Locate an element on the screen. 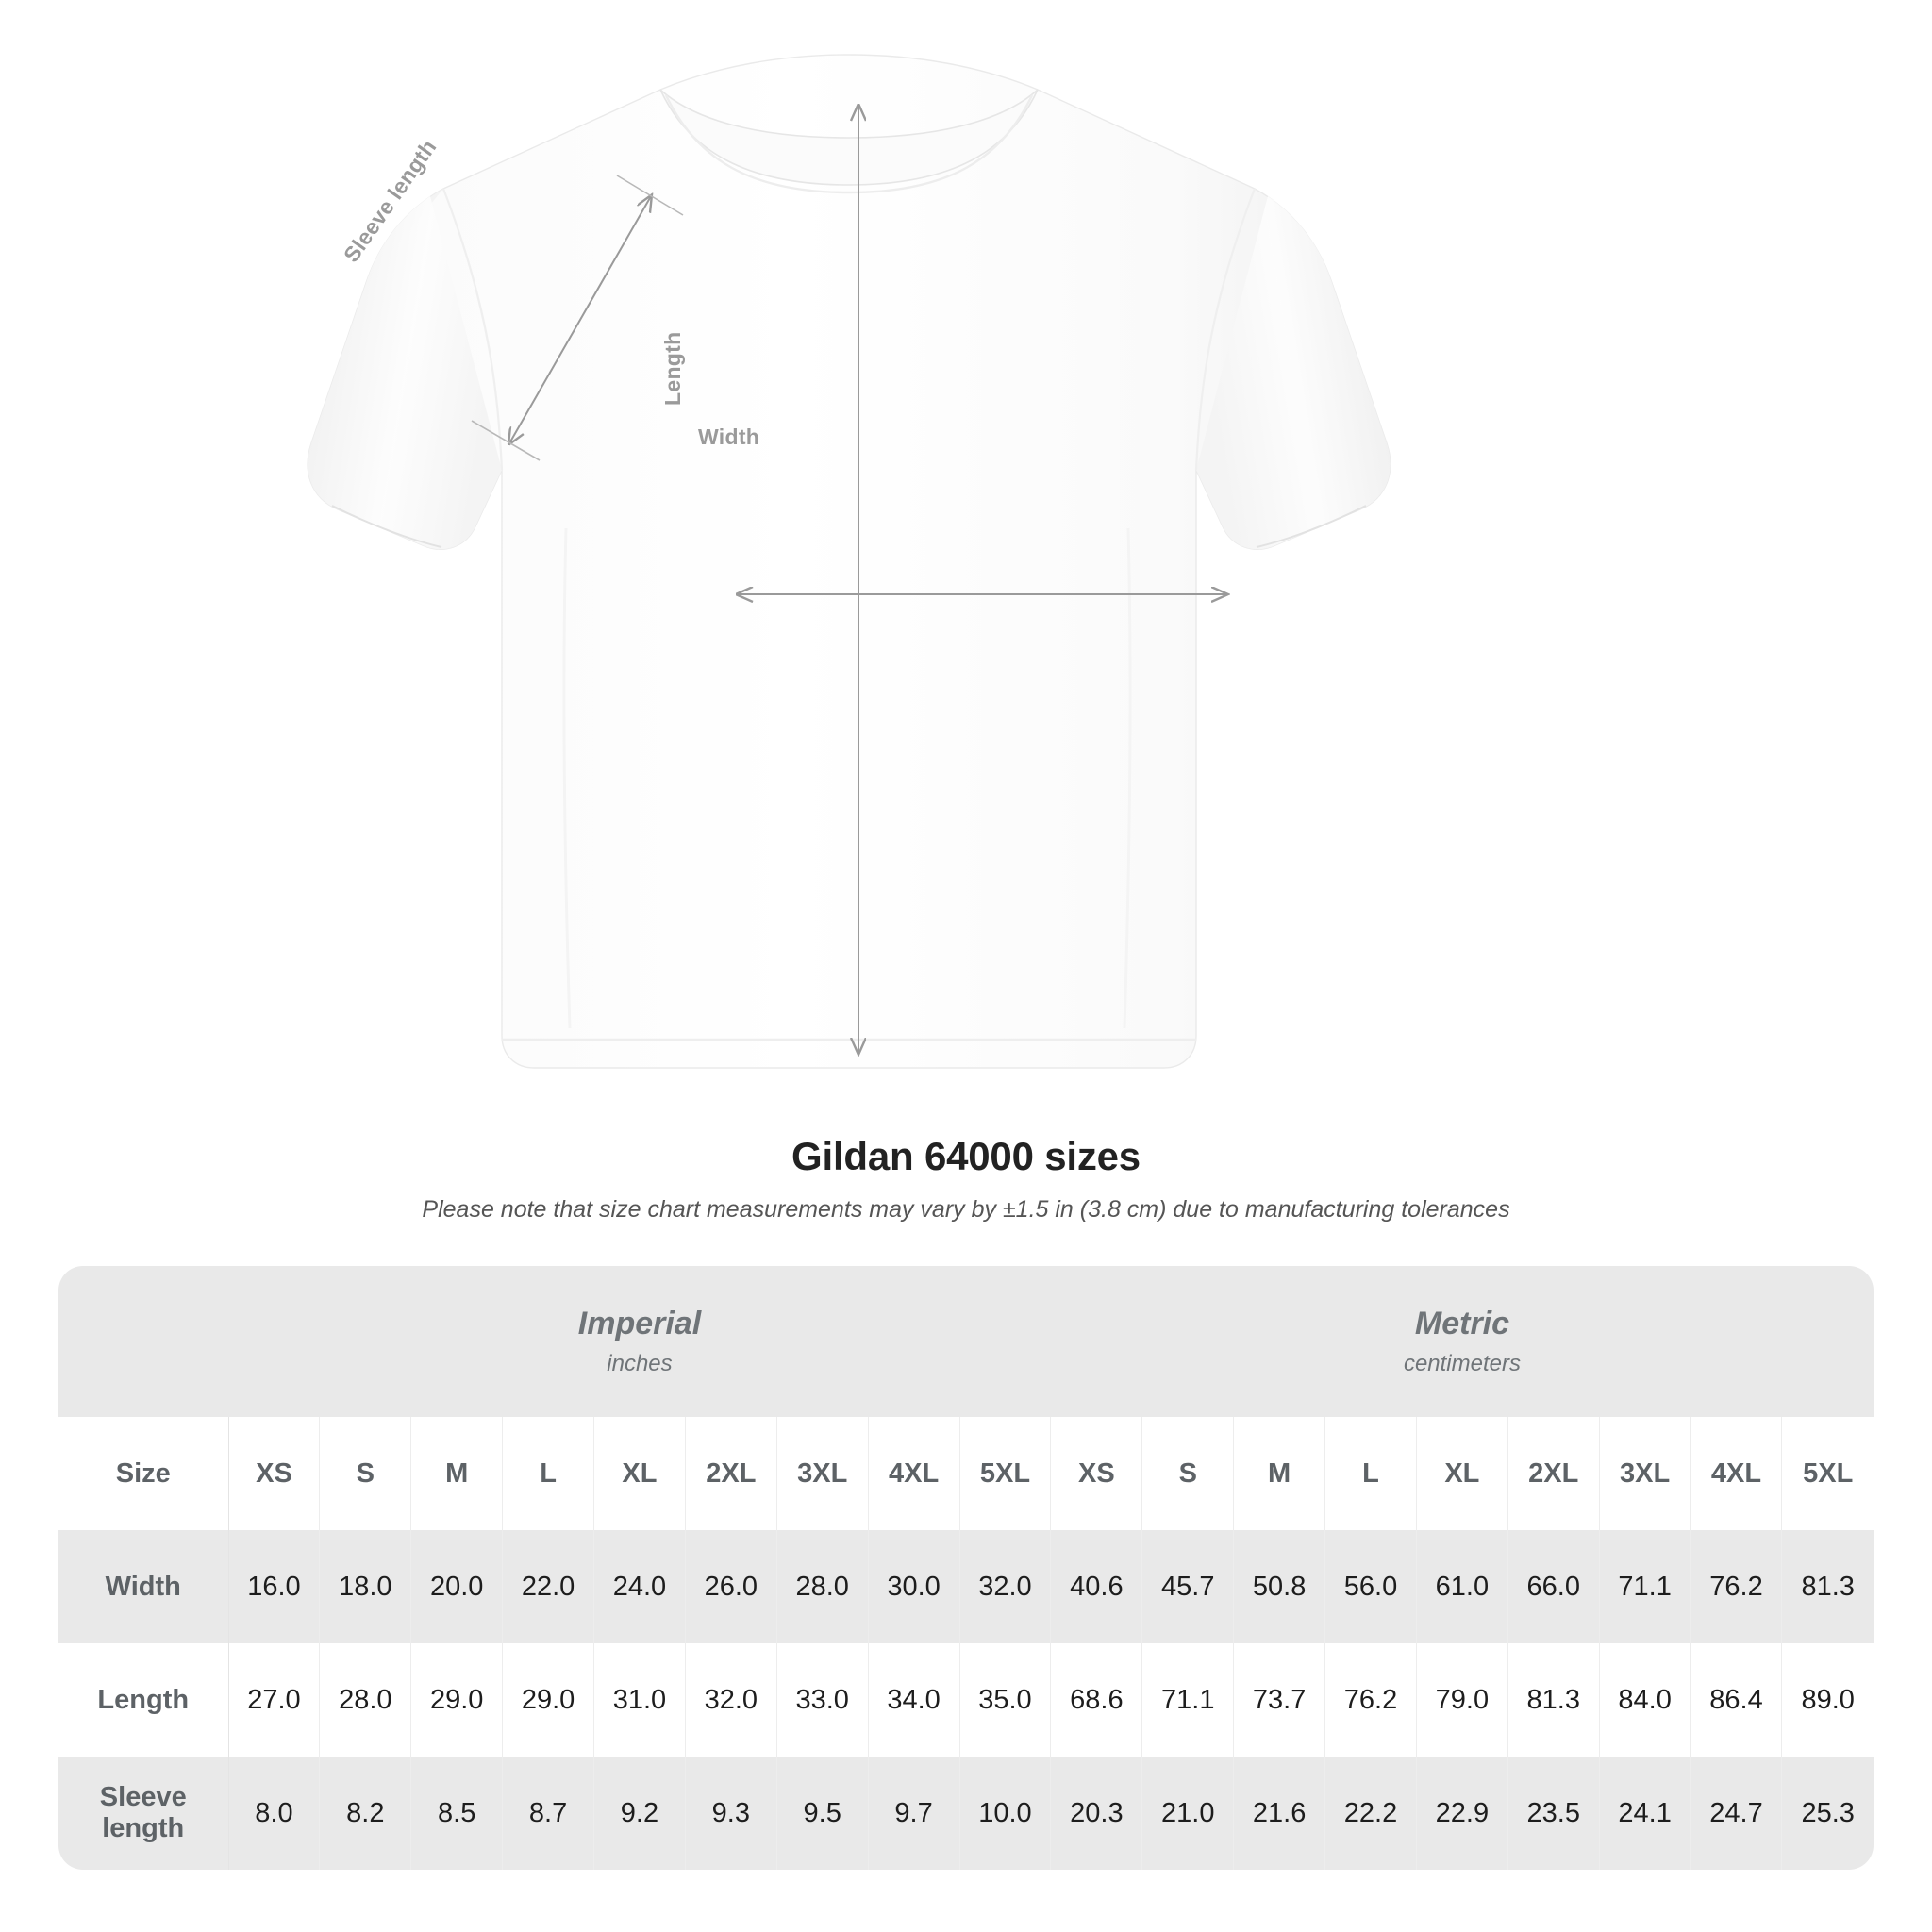 Image resolution: width=1932 pixels, height=1932 pixels. cell-width-2xl-imperial: 26.0 is located at coordinates (731, 1586).